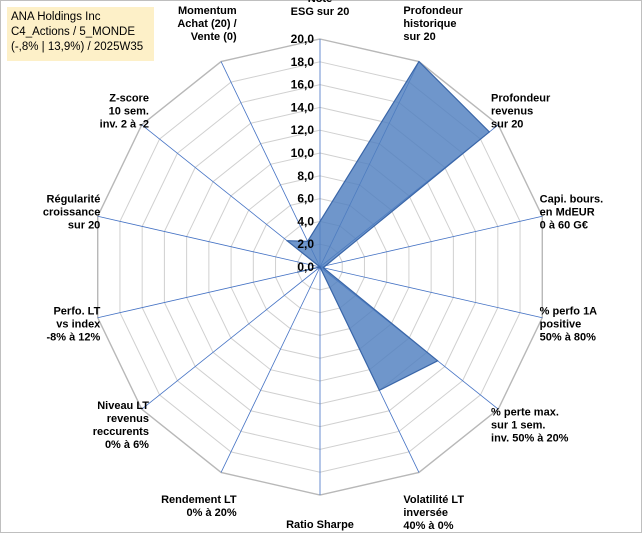 This screenshot has height=533, width=642. Describe the element at coordinates (121, 432) in the screenshot. I see `axis-label-line: reccurents` at that location.